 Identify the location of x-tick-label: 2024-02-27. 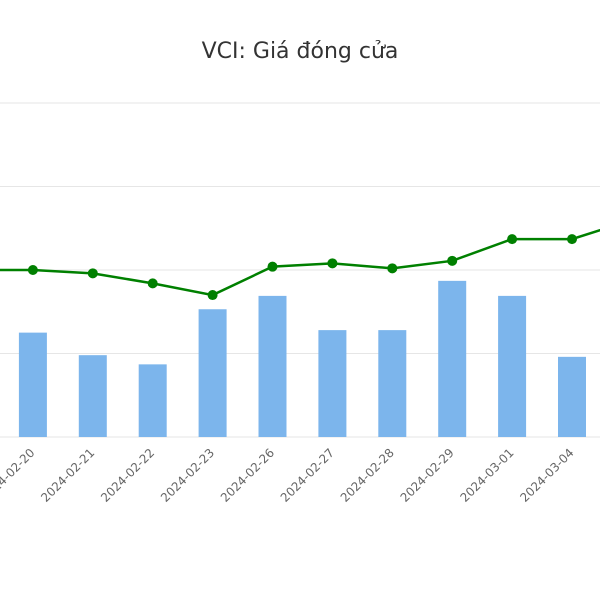
(307, 475).